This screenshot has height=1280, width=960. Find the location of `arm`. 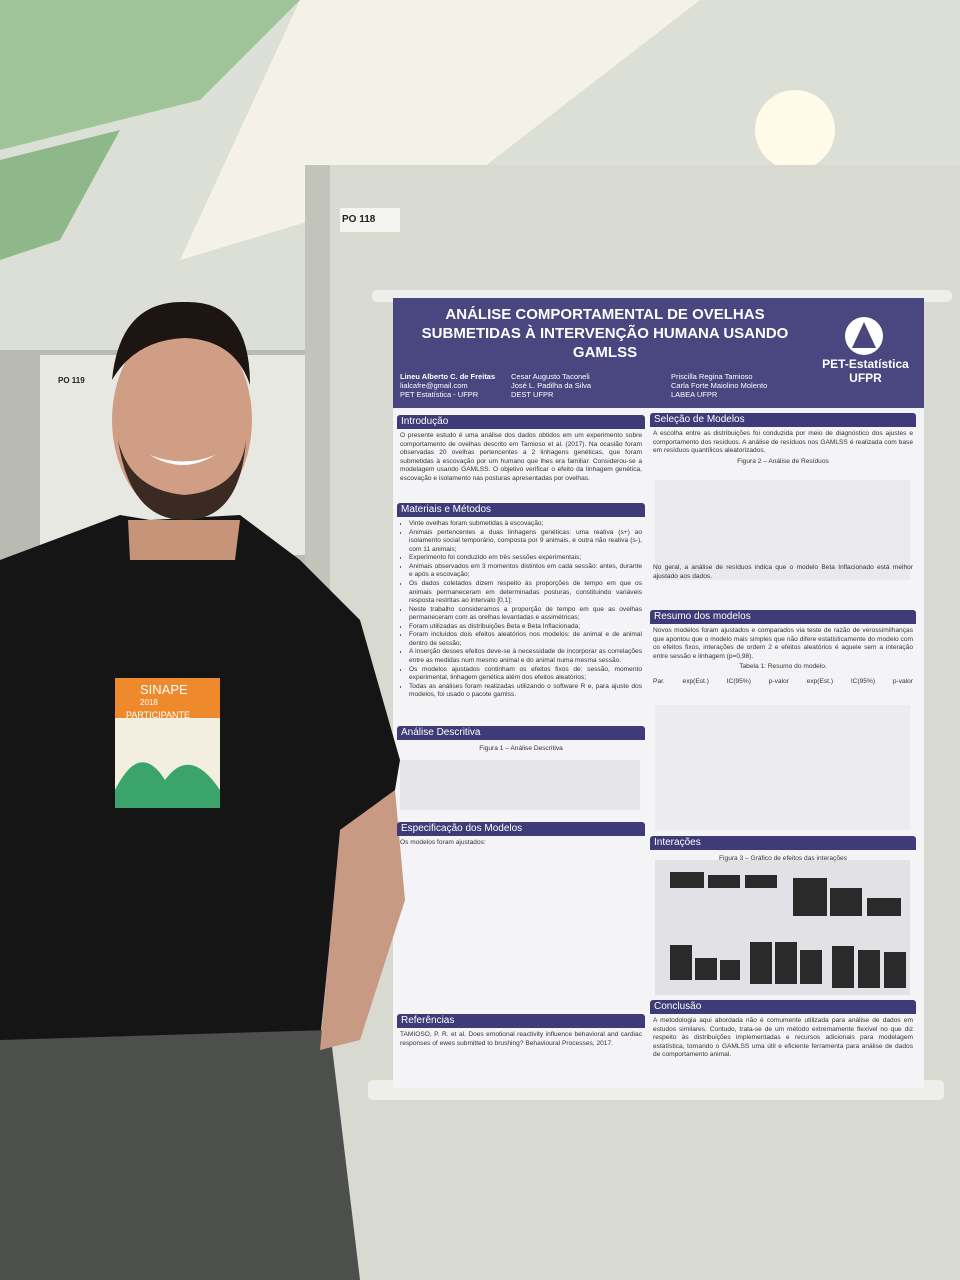

arm is located at coordinates (362, 920).